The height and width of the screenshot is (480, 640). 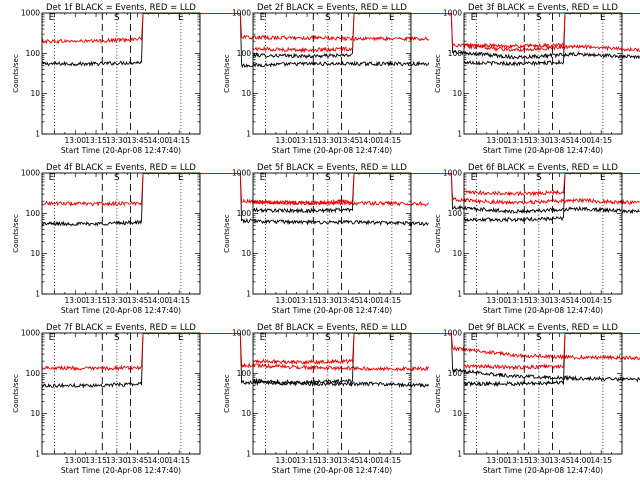 What do you see at coordinates (121, 328) in the screenshot?
I see `panel-title: Det 7f BLACK = Events, RED = LLD` at bounding box center [121, 328].